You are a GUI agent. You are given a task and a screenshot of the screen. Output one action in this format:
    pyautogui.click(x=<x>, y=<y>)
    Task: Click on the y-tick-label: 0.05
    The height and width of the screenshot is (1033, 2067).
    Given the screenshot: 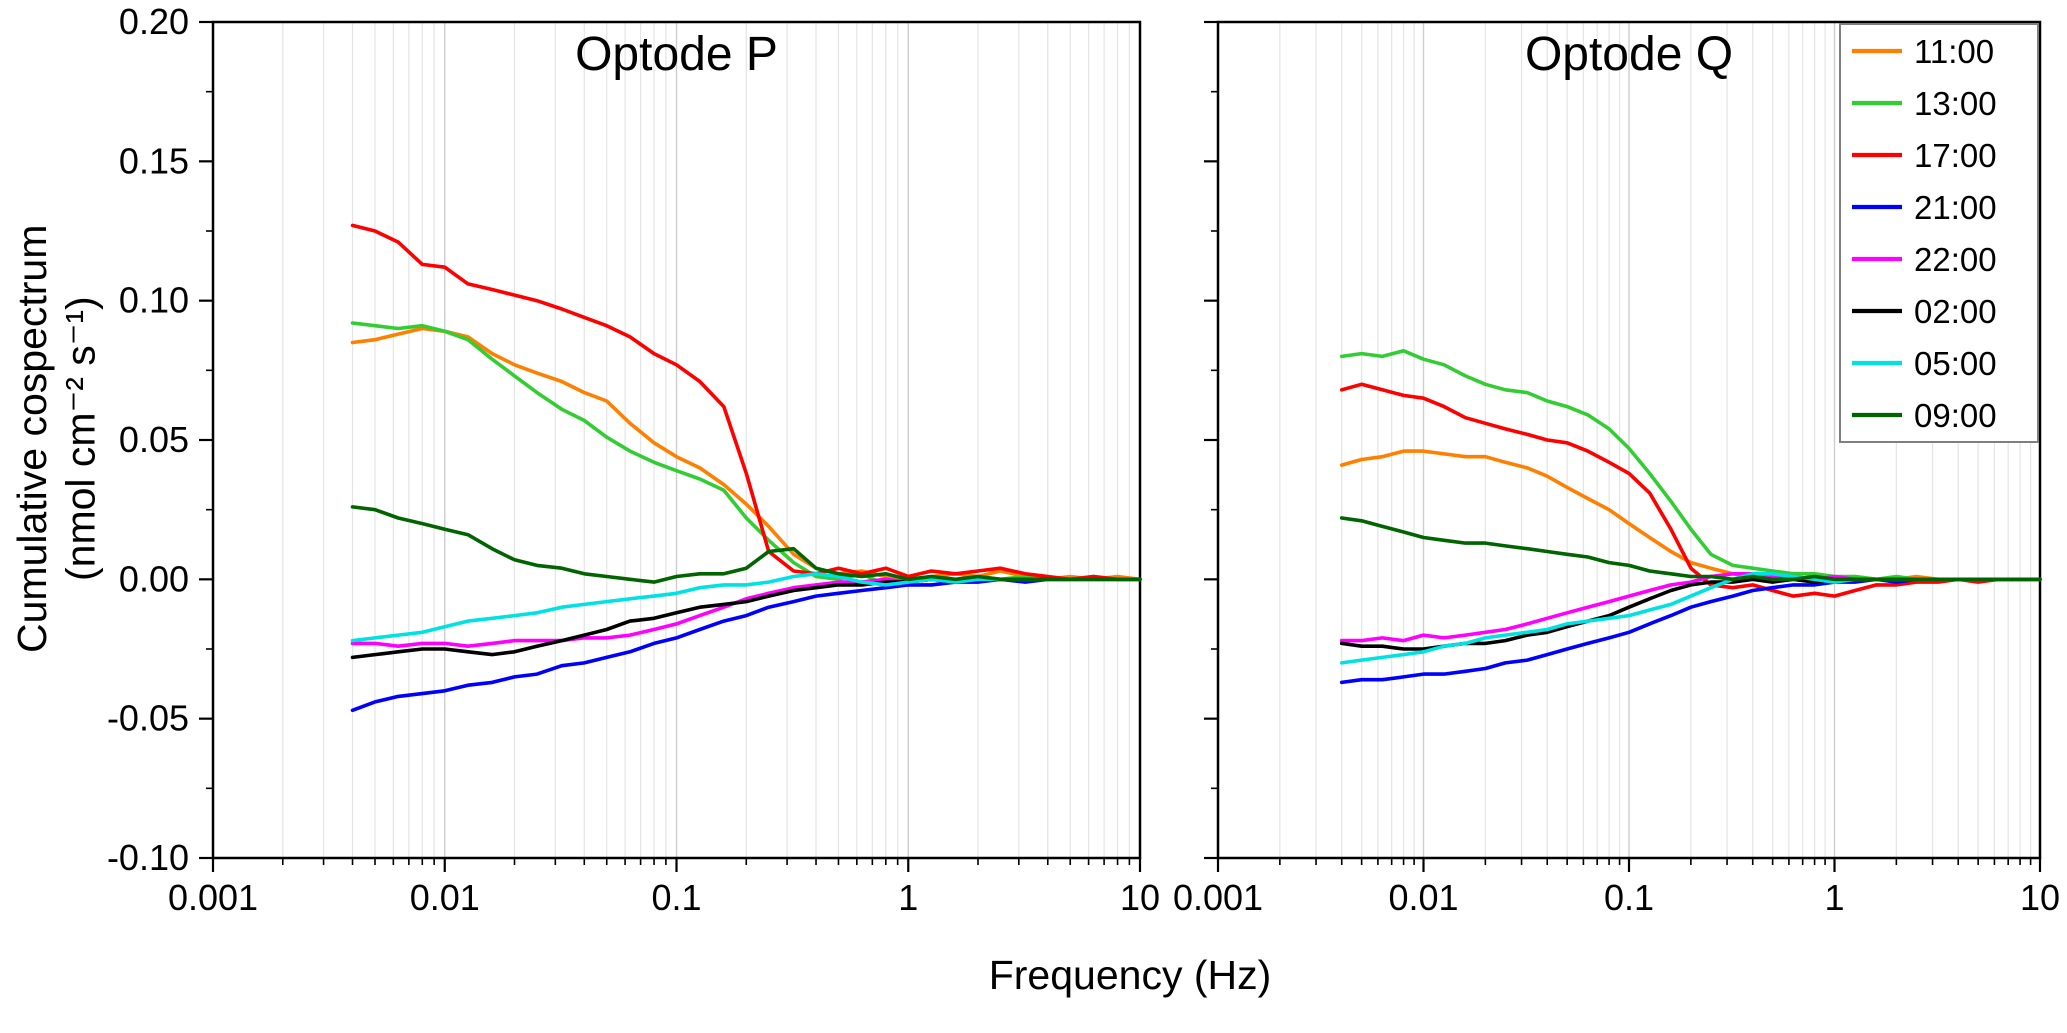 What is the action you would take?
    pyautogui.click(x=154, y=439)
    